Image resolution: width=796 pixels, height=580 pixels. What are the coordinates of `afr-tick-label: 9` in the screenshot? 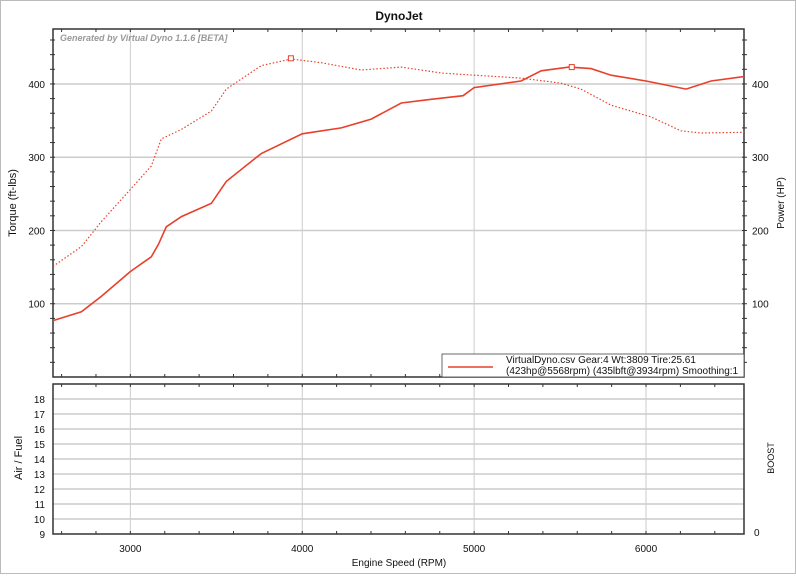 It's located at (42, 535).